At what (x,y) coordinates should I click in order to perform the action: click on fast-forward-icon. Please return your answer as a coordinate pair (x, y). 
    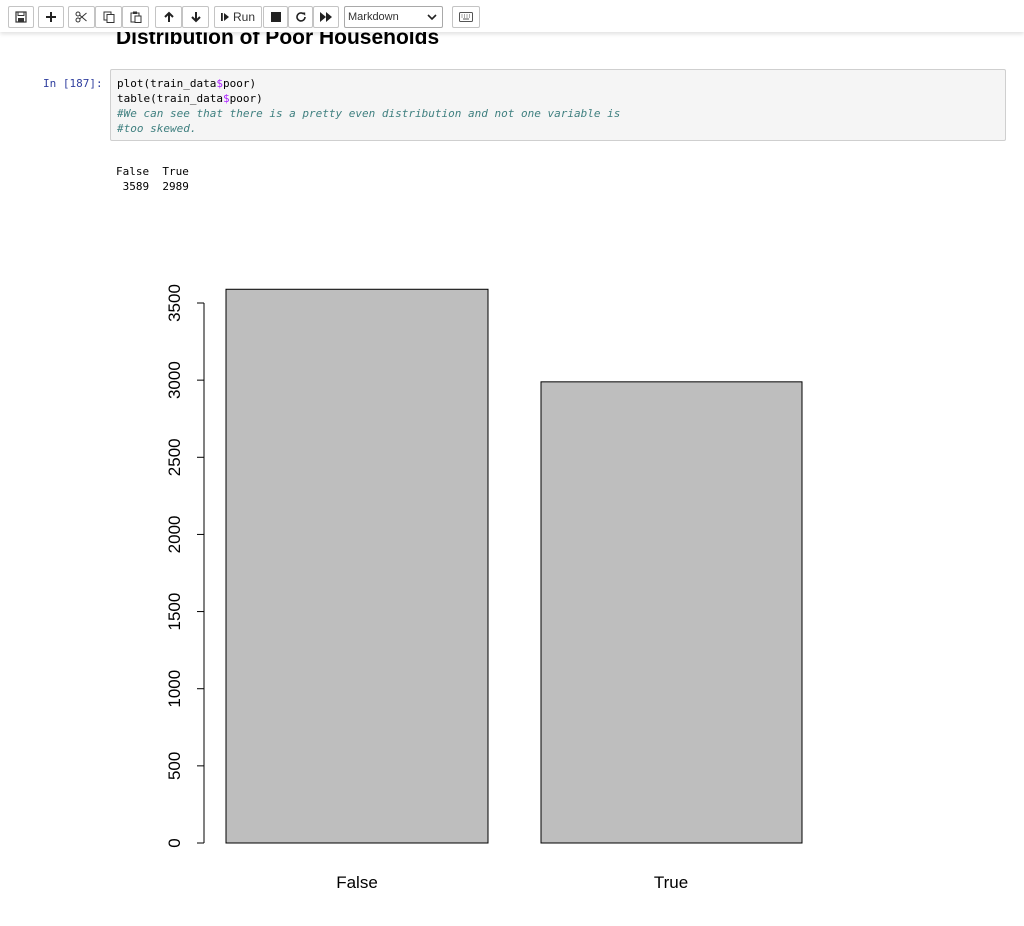
    Looking at the image, I should click on (326, 17).